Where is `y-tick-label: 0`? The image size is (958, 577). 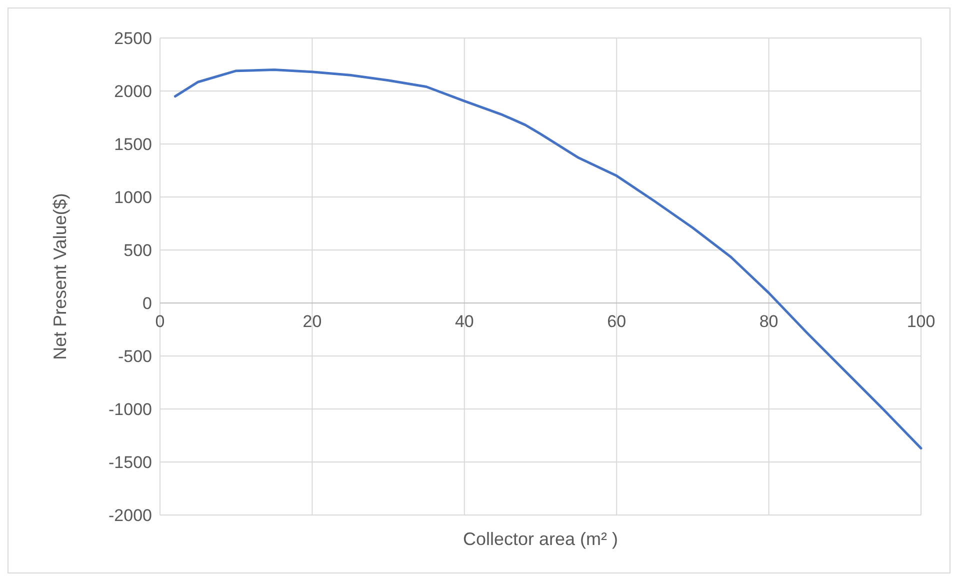
y-tick-label: 0 is located at coordinates (147, 303).